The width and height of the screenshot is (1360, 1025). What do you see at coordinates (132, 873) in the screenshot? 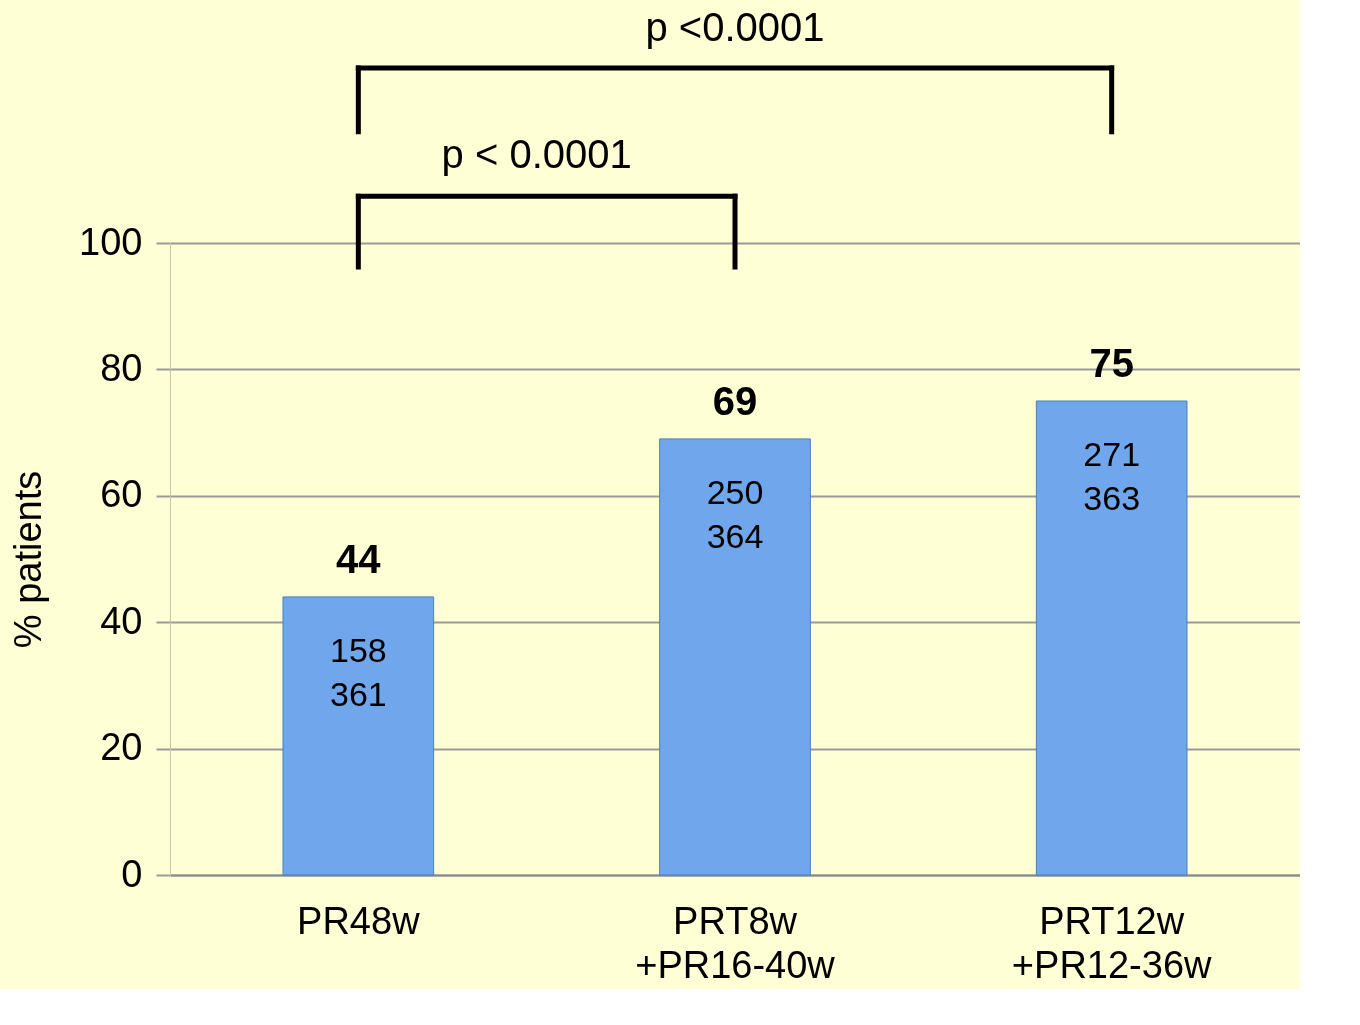
I see `y-tick-label: 0` at bounding box center [132, 873].